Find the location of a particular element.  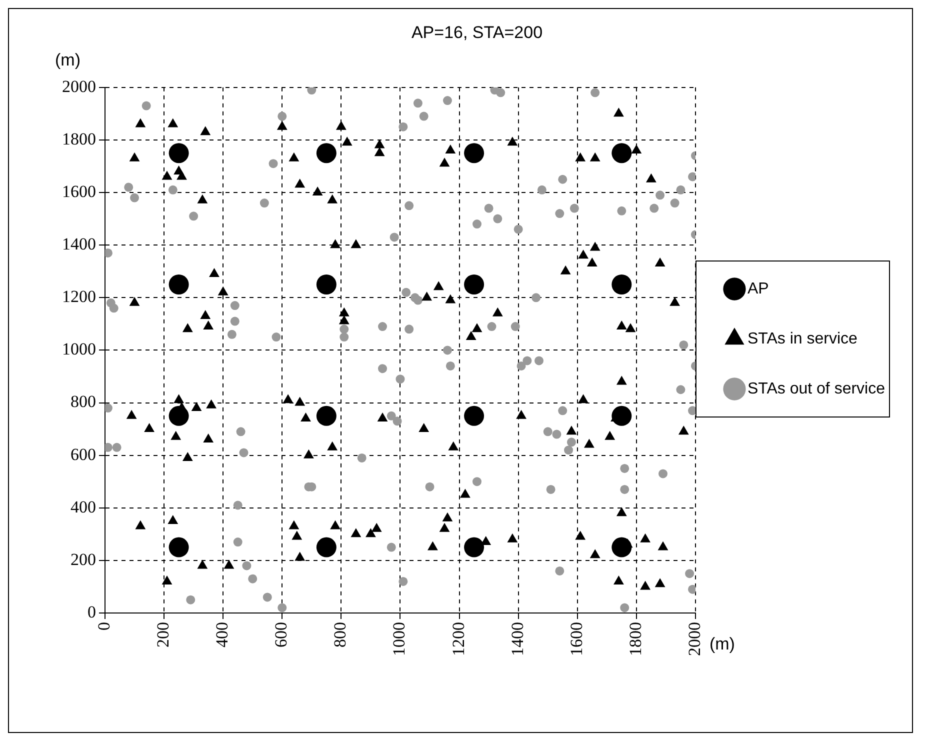

x-tick-label: 1200 is located at coordinates (458, 639).